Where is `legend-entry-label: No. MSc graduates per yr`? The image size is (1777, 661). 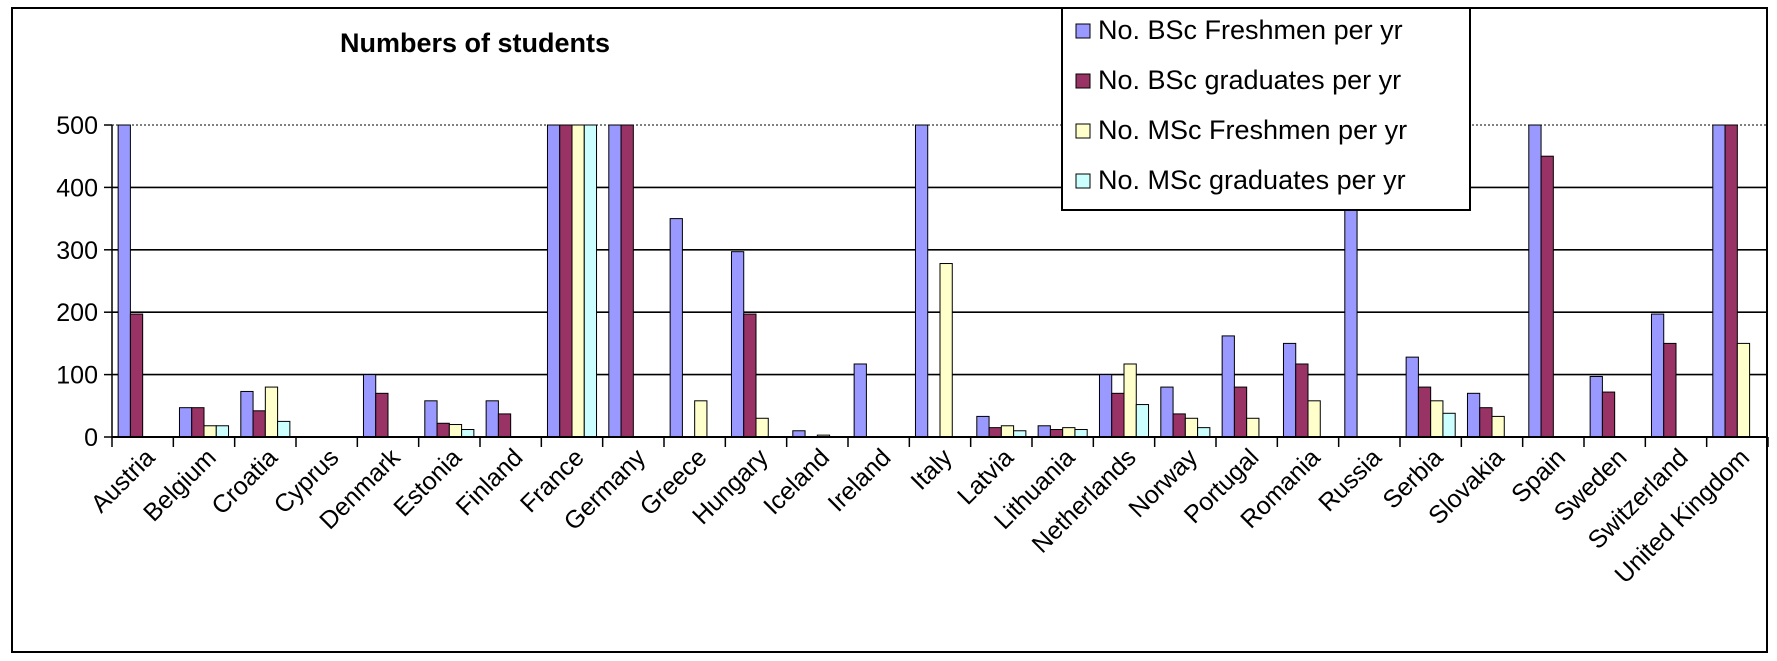 legend-entry-label: No. MSc graduates per yr is located at coordinates (1252, 180).